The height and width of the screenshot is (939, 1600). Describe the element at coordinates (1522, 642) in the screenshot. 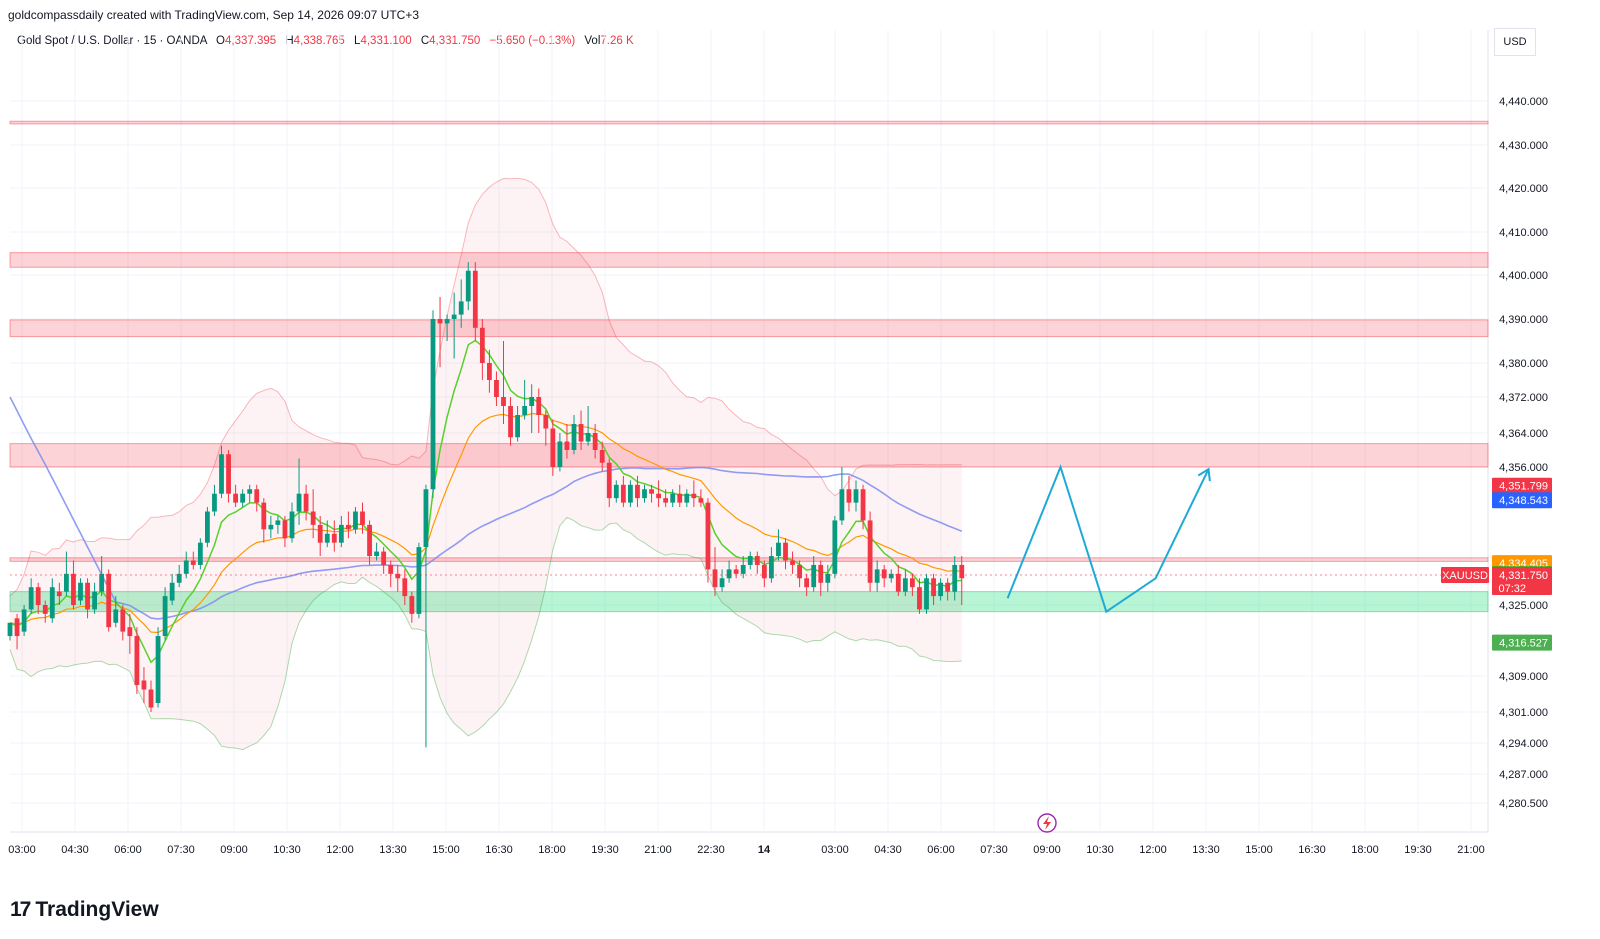

I see `price-tag: 4,316.527` at that location.